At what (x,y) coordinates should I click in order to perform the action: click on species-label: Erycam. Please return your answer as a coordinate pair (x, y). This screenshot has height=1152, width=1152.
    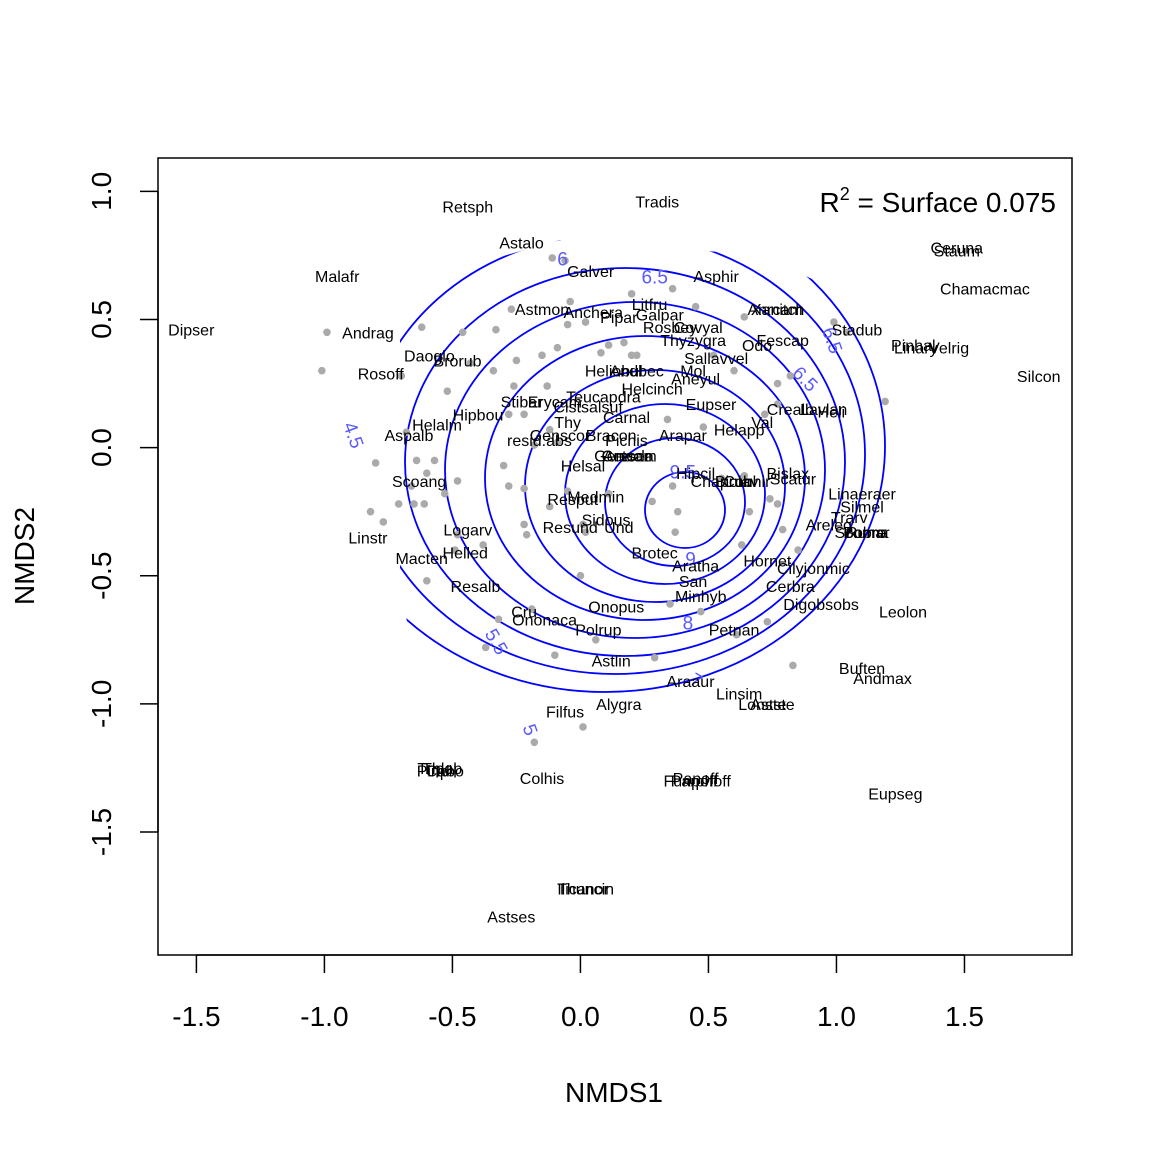
    Looking at the image, I should click on (555, 402).